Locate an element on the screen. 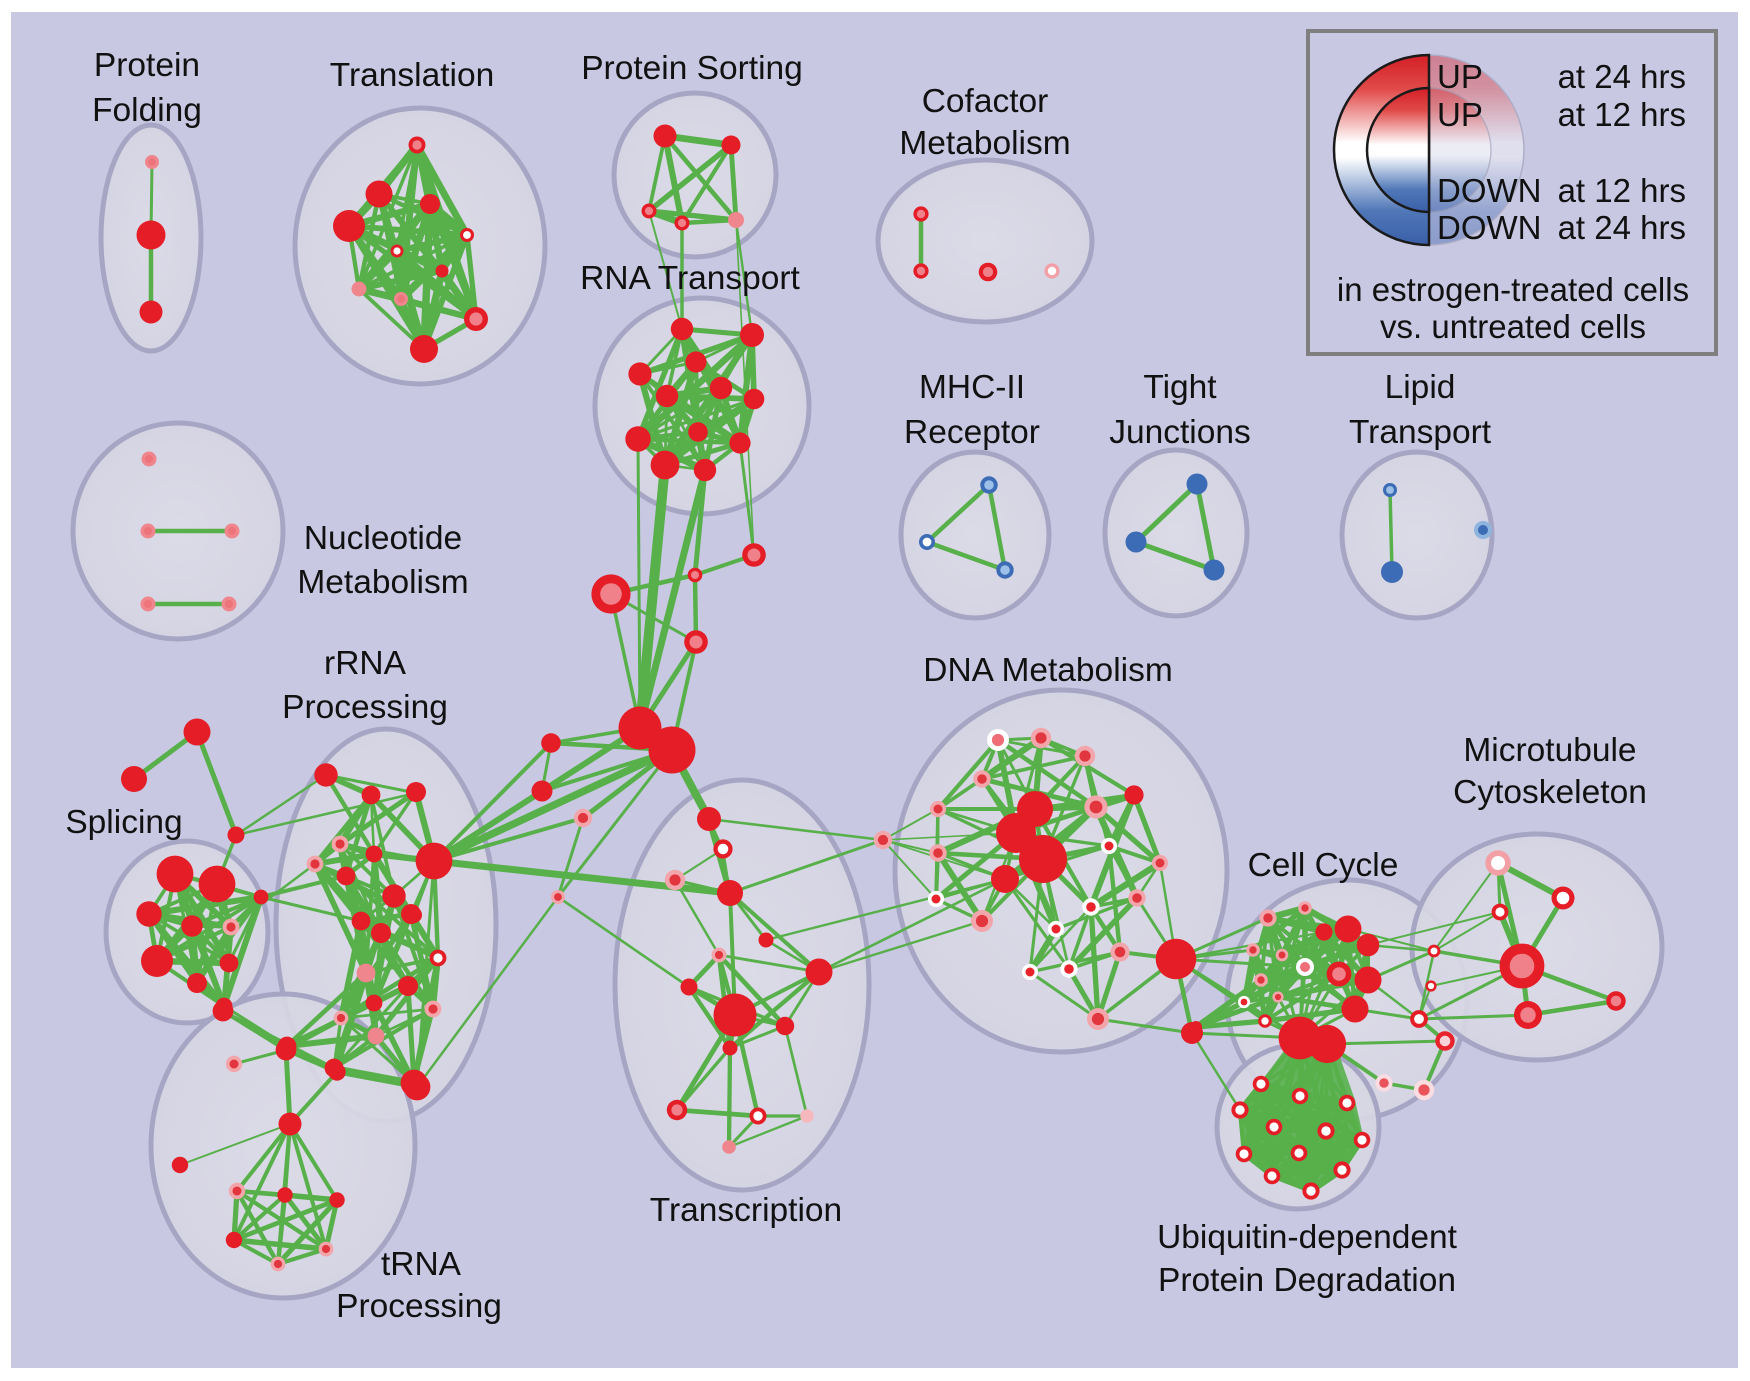 The image size is (1750, 1381). svg-text: Nucleotide is located at coordinates (383, 538).